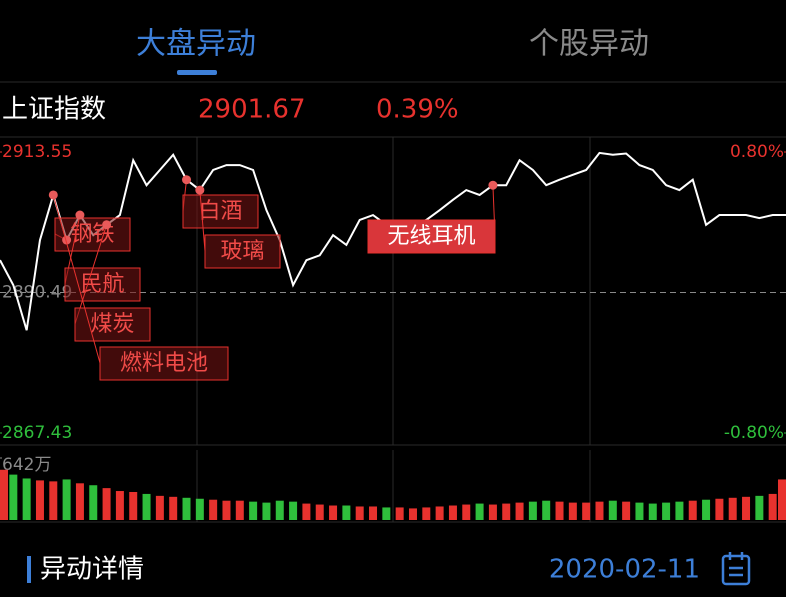  I want to click on tab-indicator, so click(197, 72).